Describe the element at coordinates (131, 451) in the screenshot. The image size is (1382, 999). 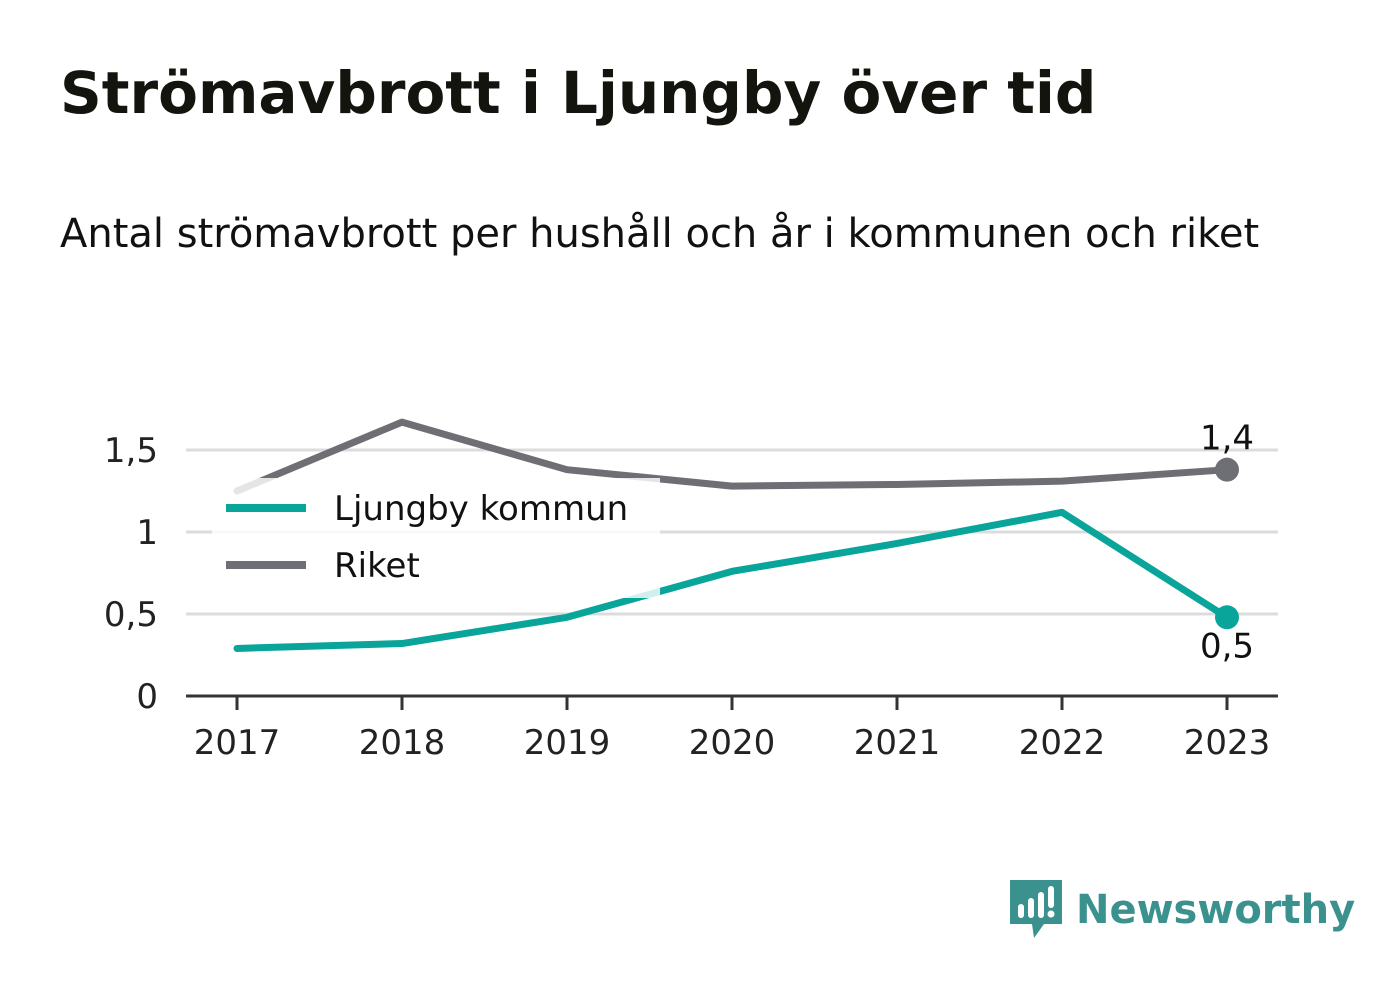
I see `y-tick-label: 1,5` at that location.